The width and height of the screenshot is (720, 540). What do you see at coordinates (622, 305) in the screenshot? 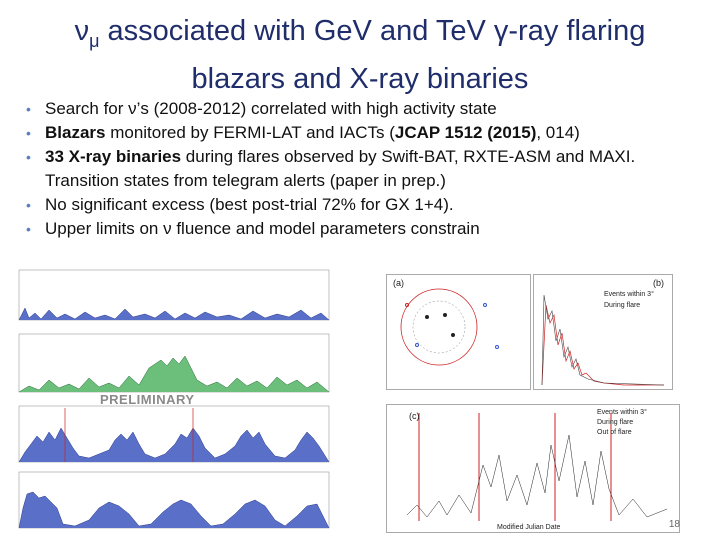
I see `hist-legend-flare: During flare` at bounding box center [622, 305].